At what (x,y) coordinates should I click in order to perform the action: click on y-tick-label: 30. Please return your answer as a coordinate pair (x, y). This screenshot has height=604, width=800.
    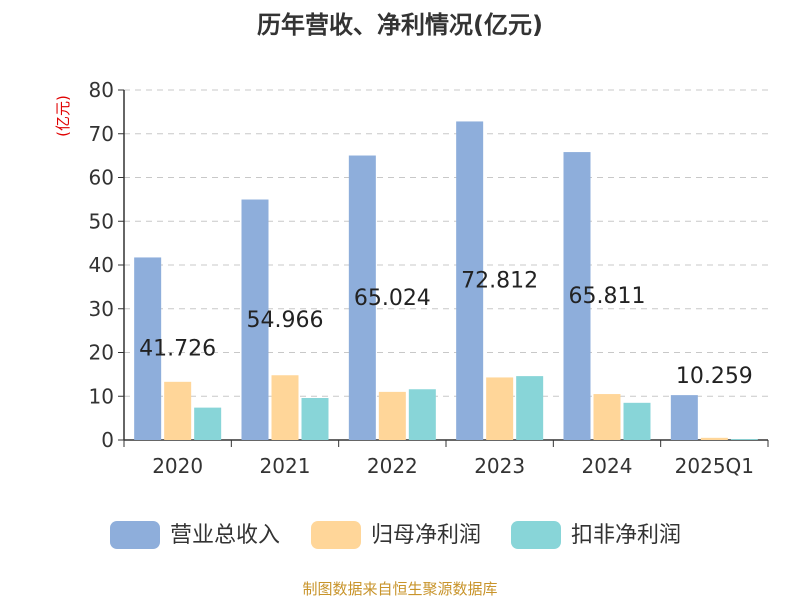
    Looking at the image, I should click on (101, 309).